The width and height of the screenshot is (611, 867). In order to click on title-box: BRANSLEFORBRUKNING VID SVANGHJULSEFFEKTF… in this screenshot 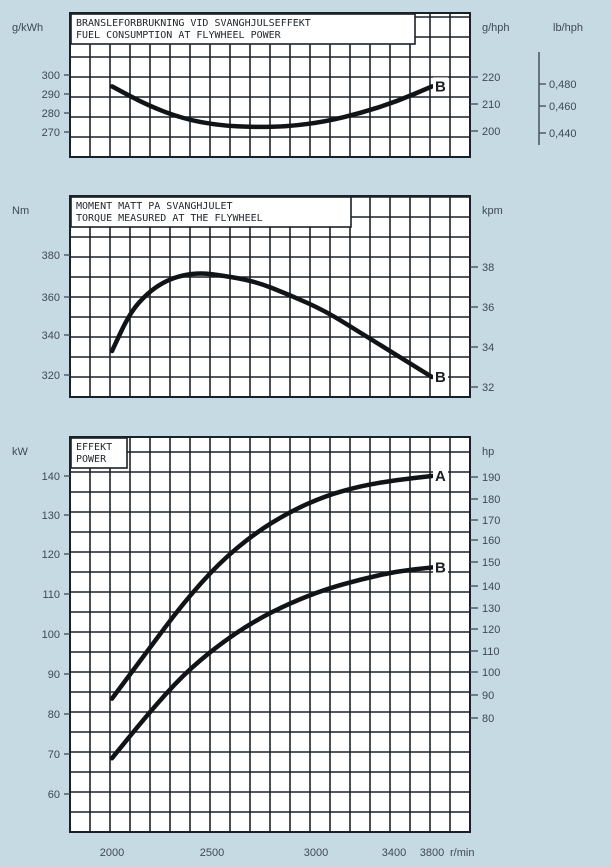, I will do `click(243, 29)`.